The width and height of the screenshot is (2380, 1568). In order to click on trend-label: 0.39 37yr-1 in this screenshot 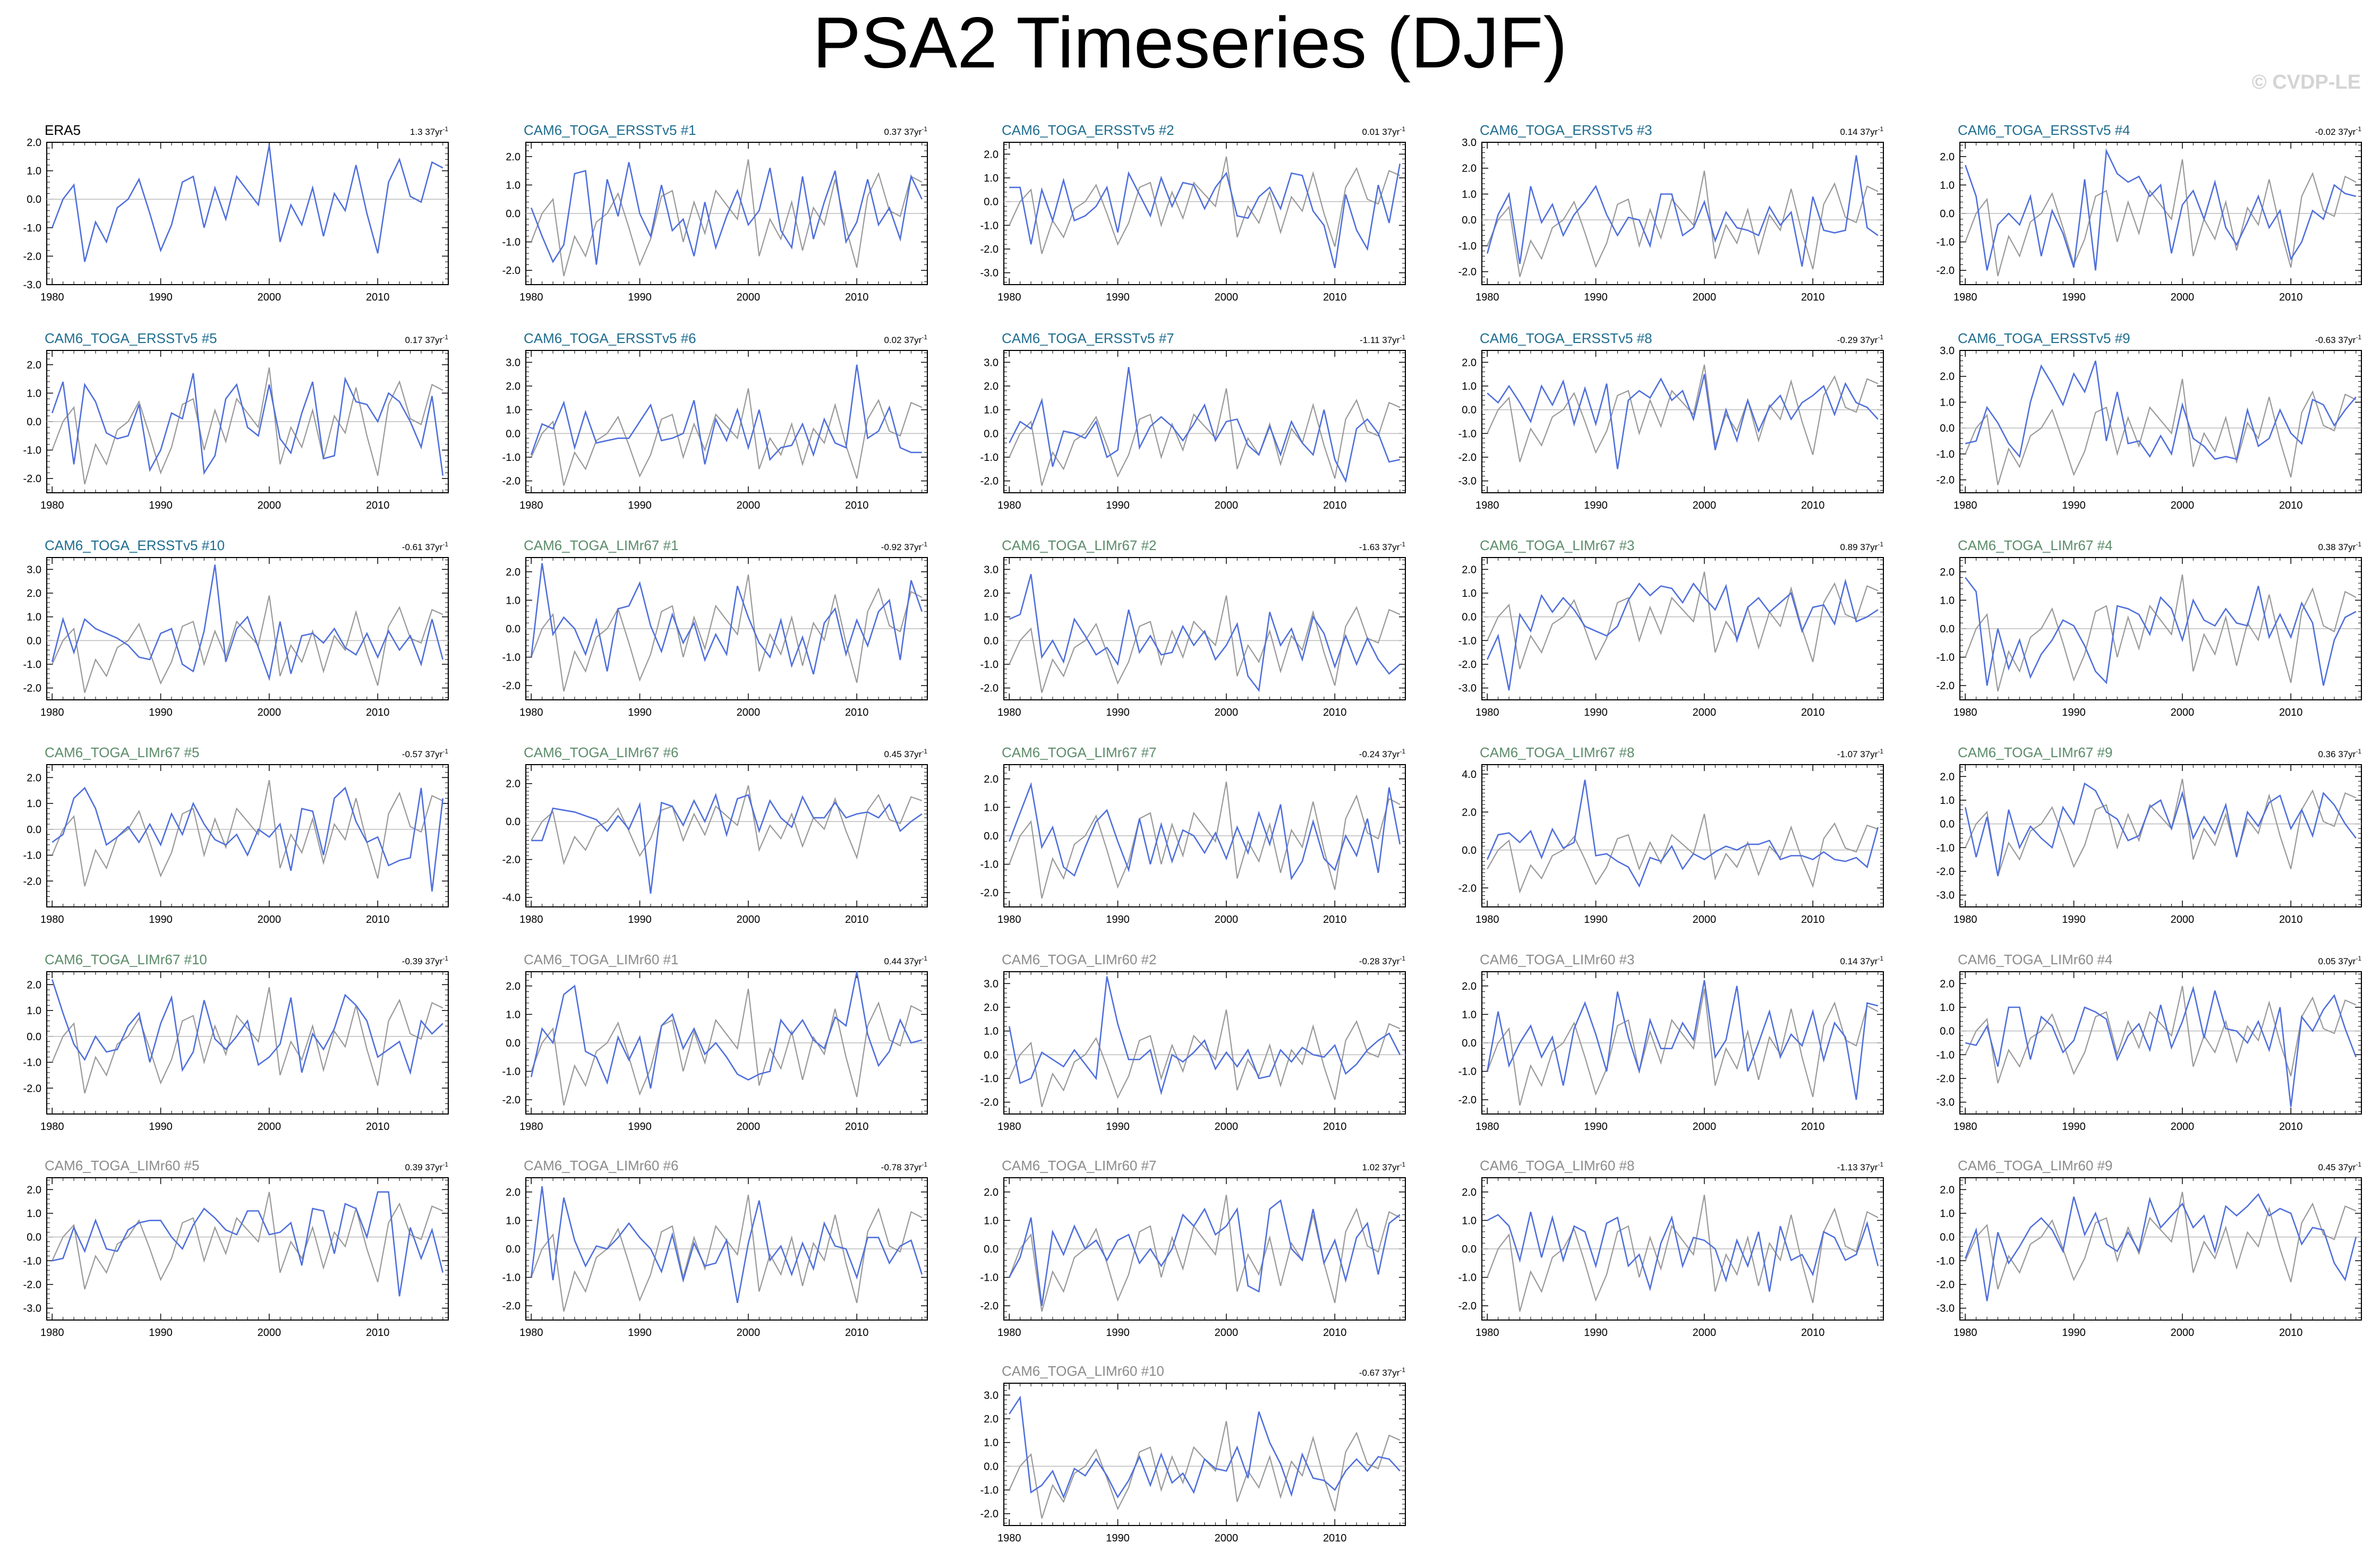, I will do `click(426, 1166)`.